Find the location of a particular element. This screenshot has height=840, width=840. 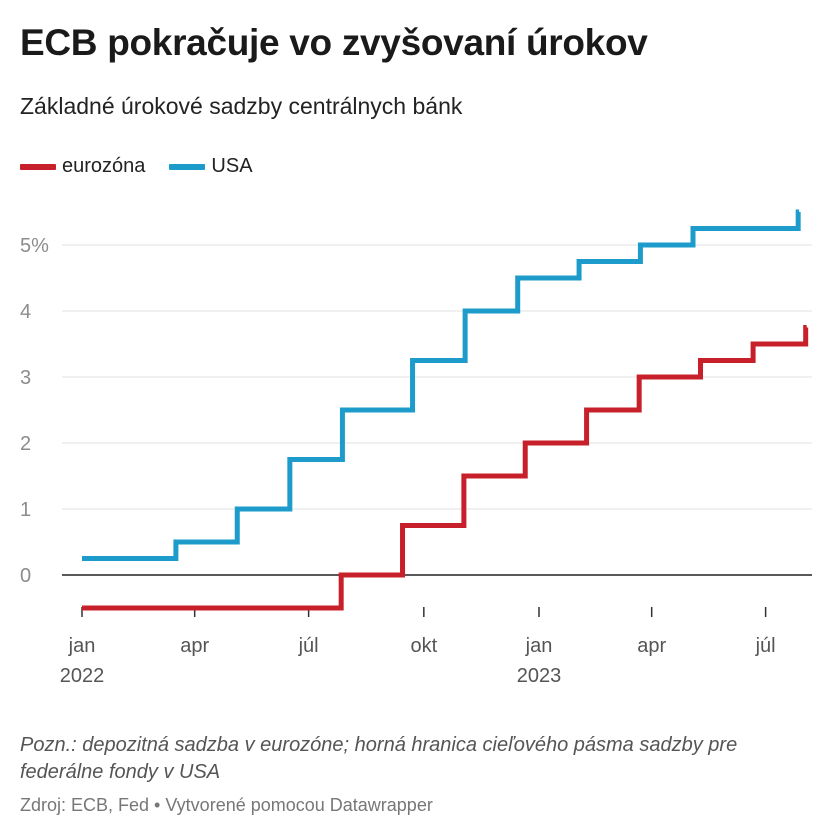

y-tick-label: 4 is located at coordinates (25, 312).